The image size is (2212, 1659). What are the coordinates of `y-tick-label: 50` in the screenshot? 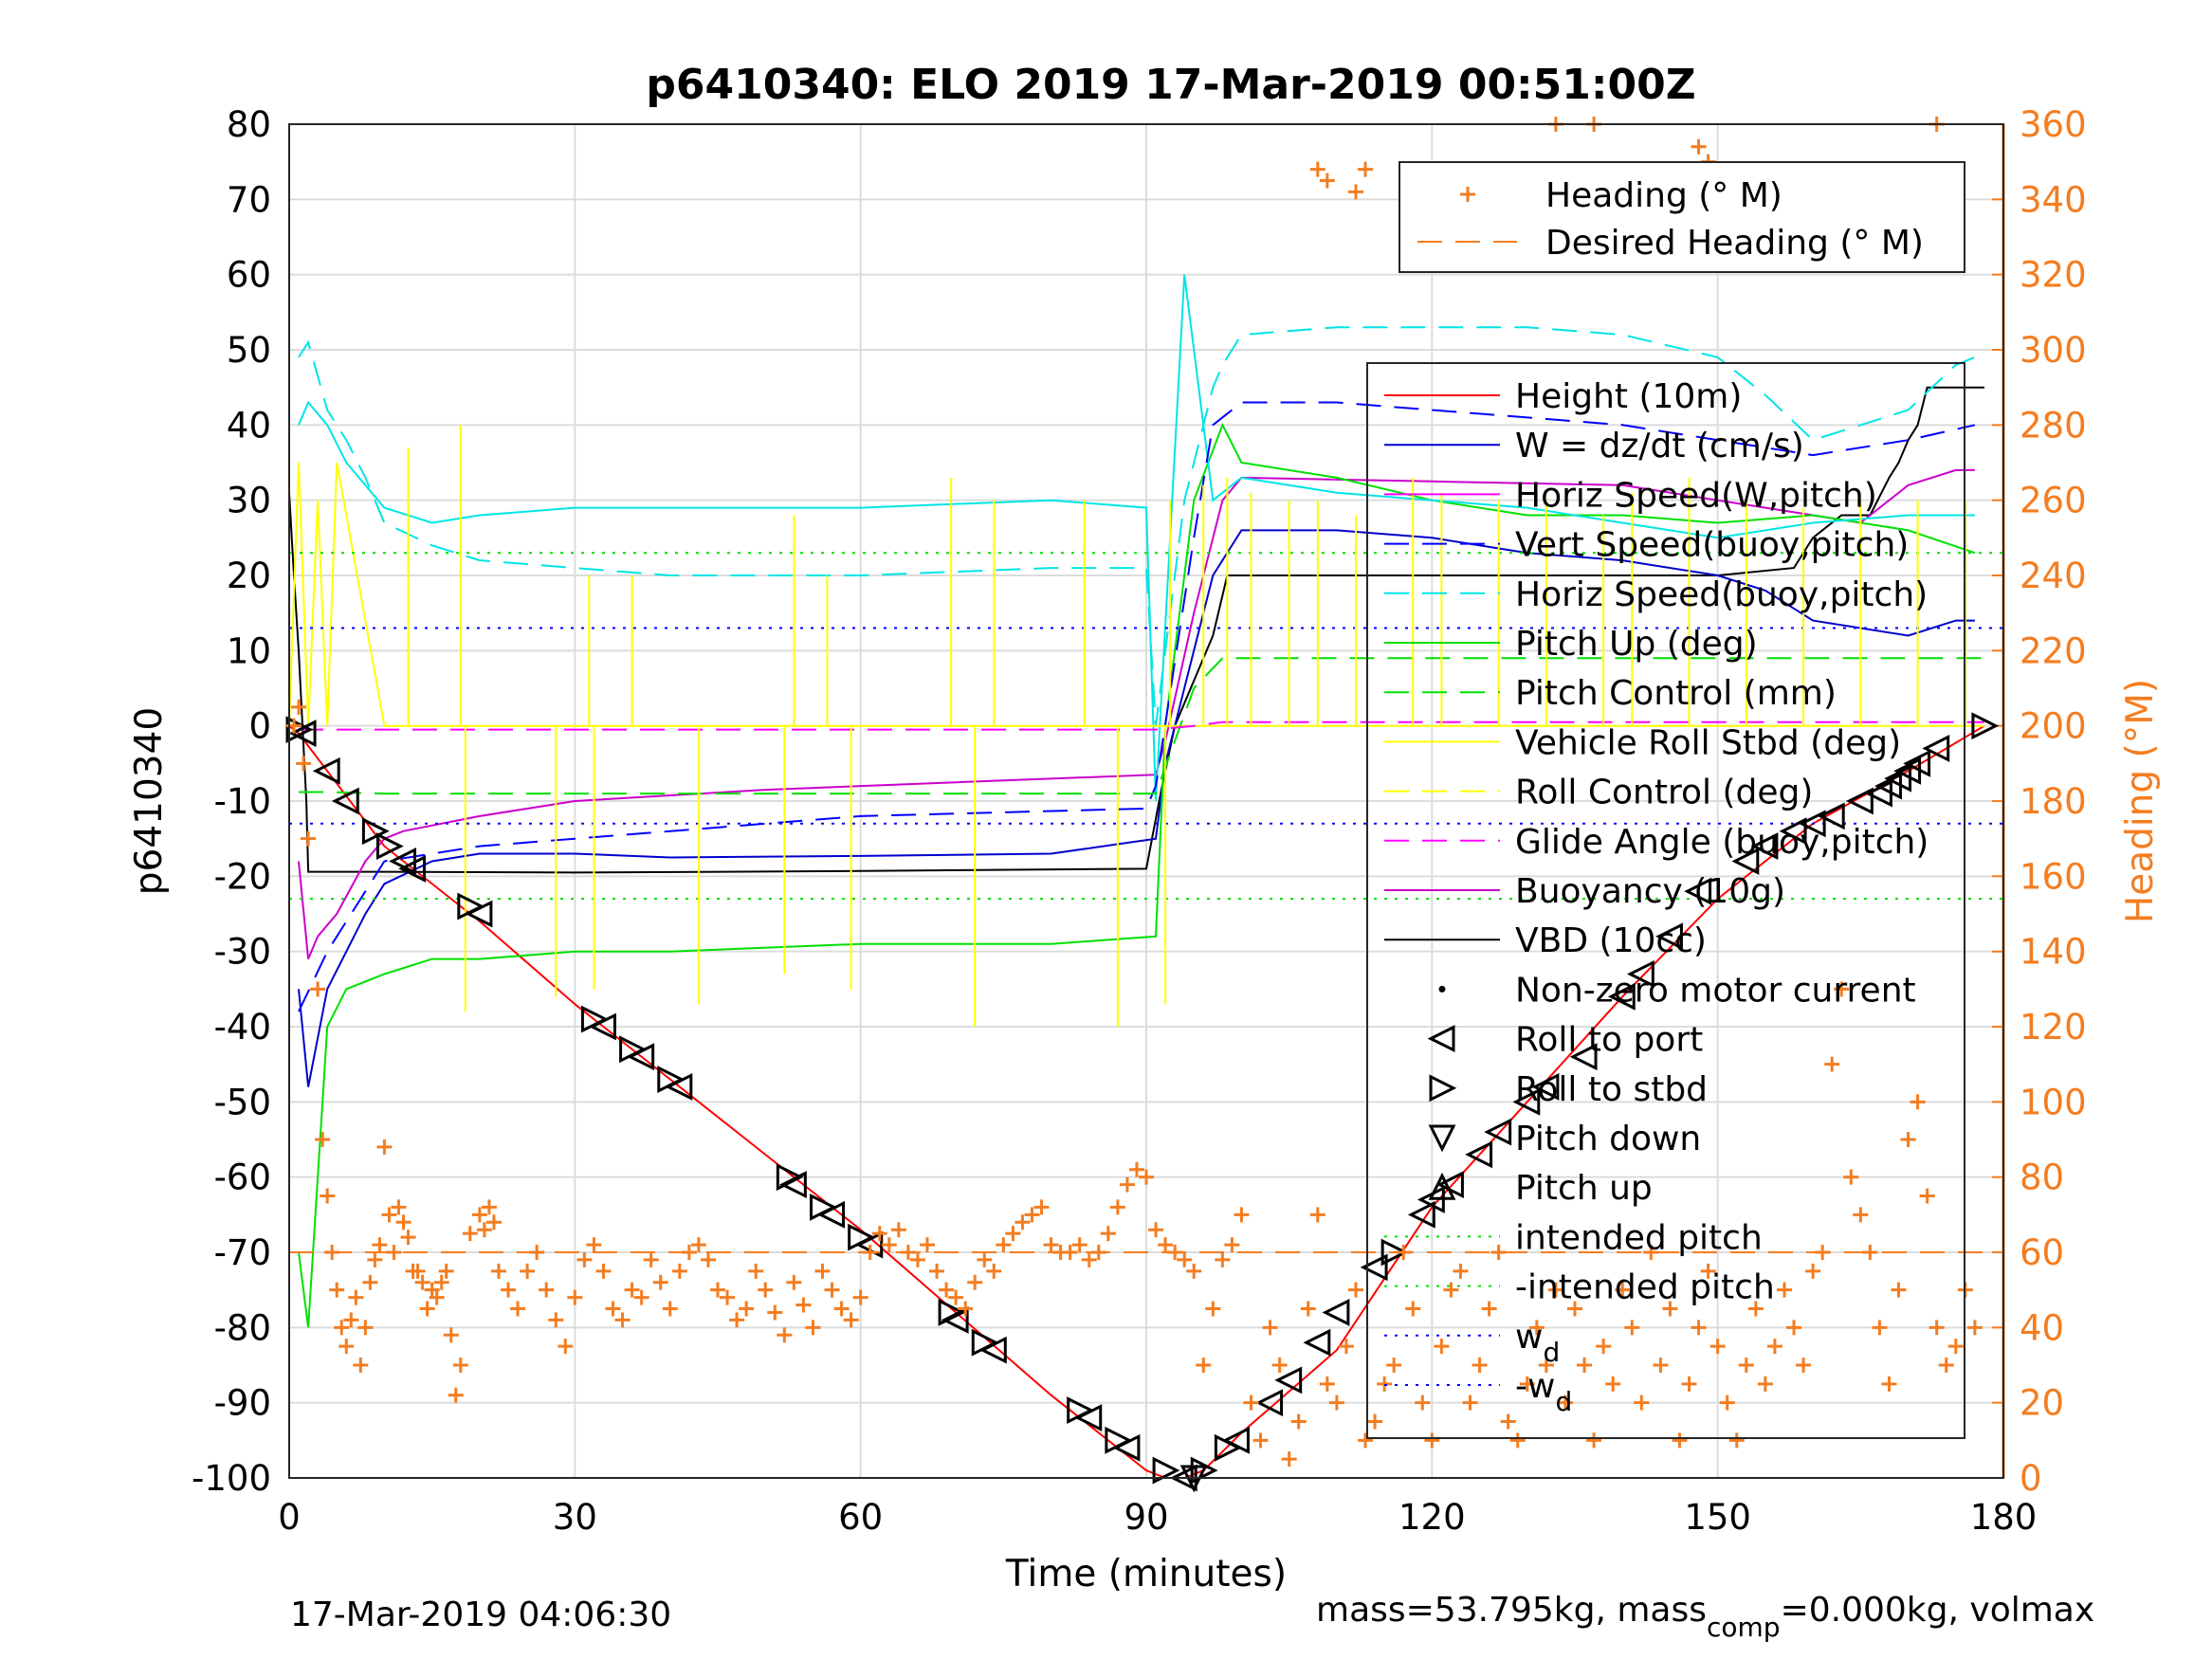 It's located at (249, 350).